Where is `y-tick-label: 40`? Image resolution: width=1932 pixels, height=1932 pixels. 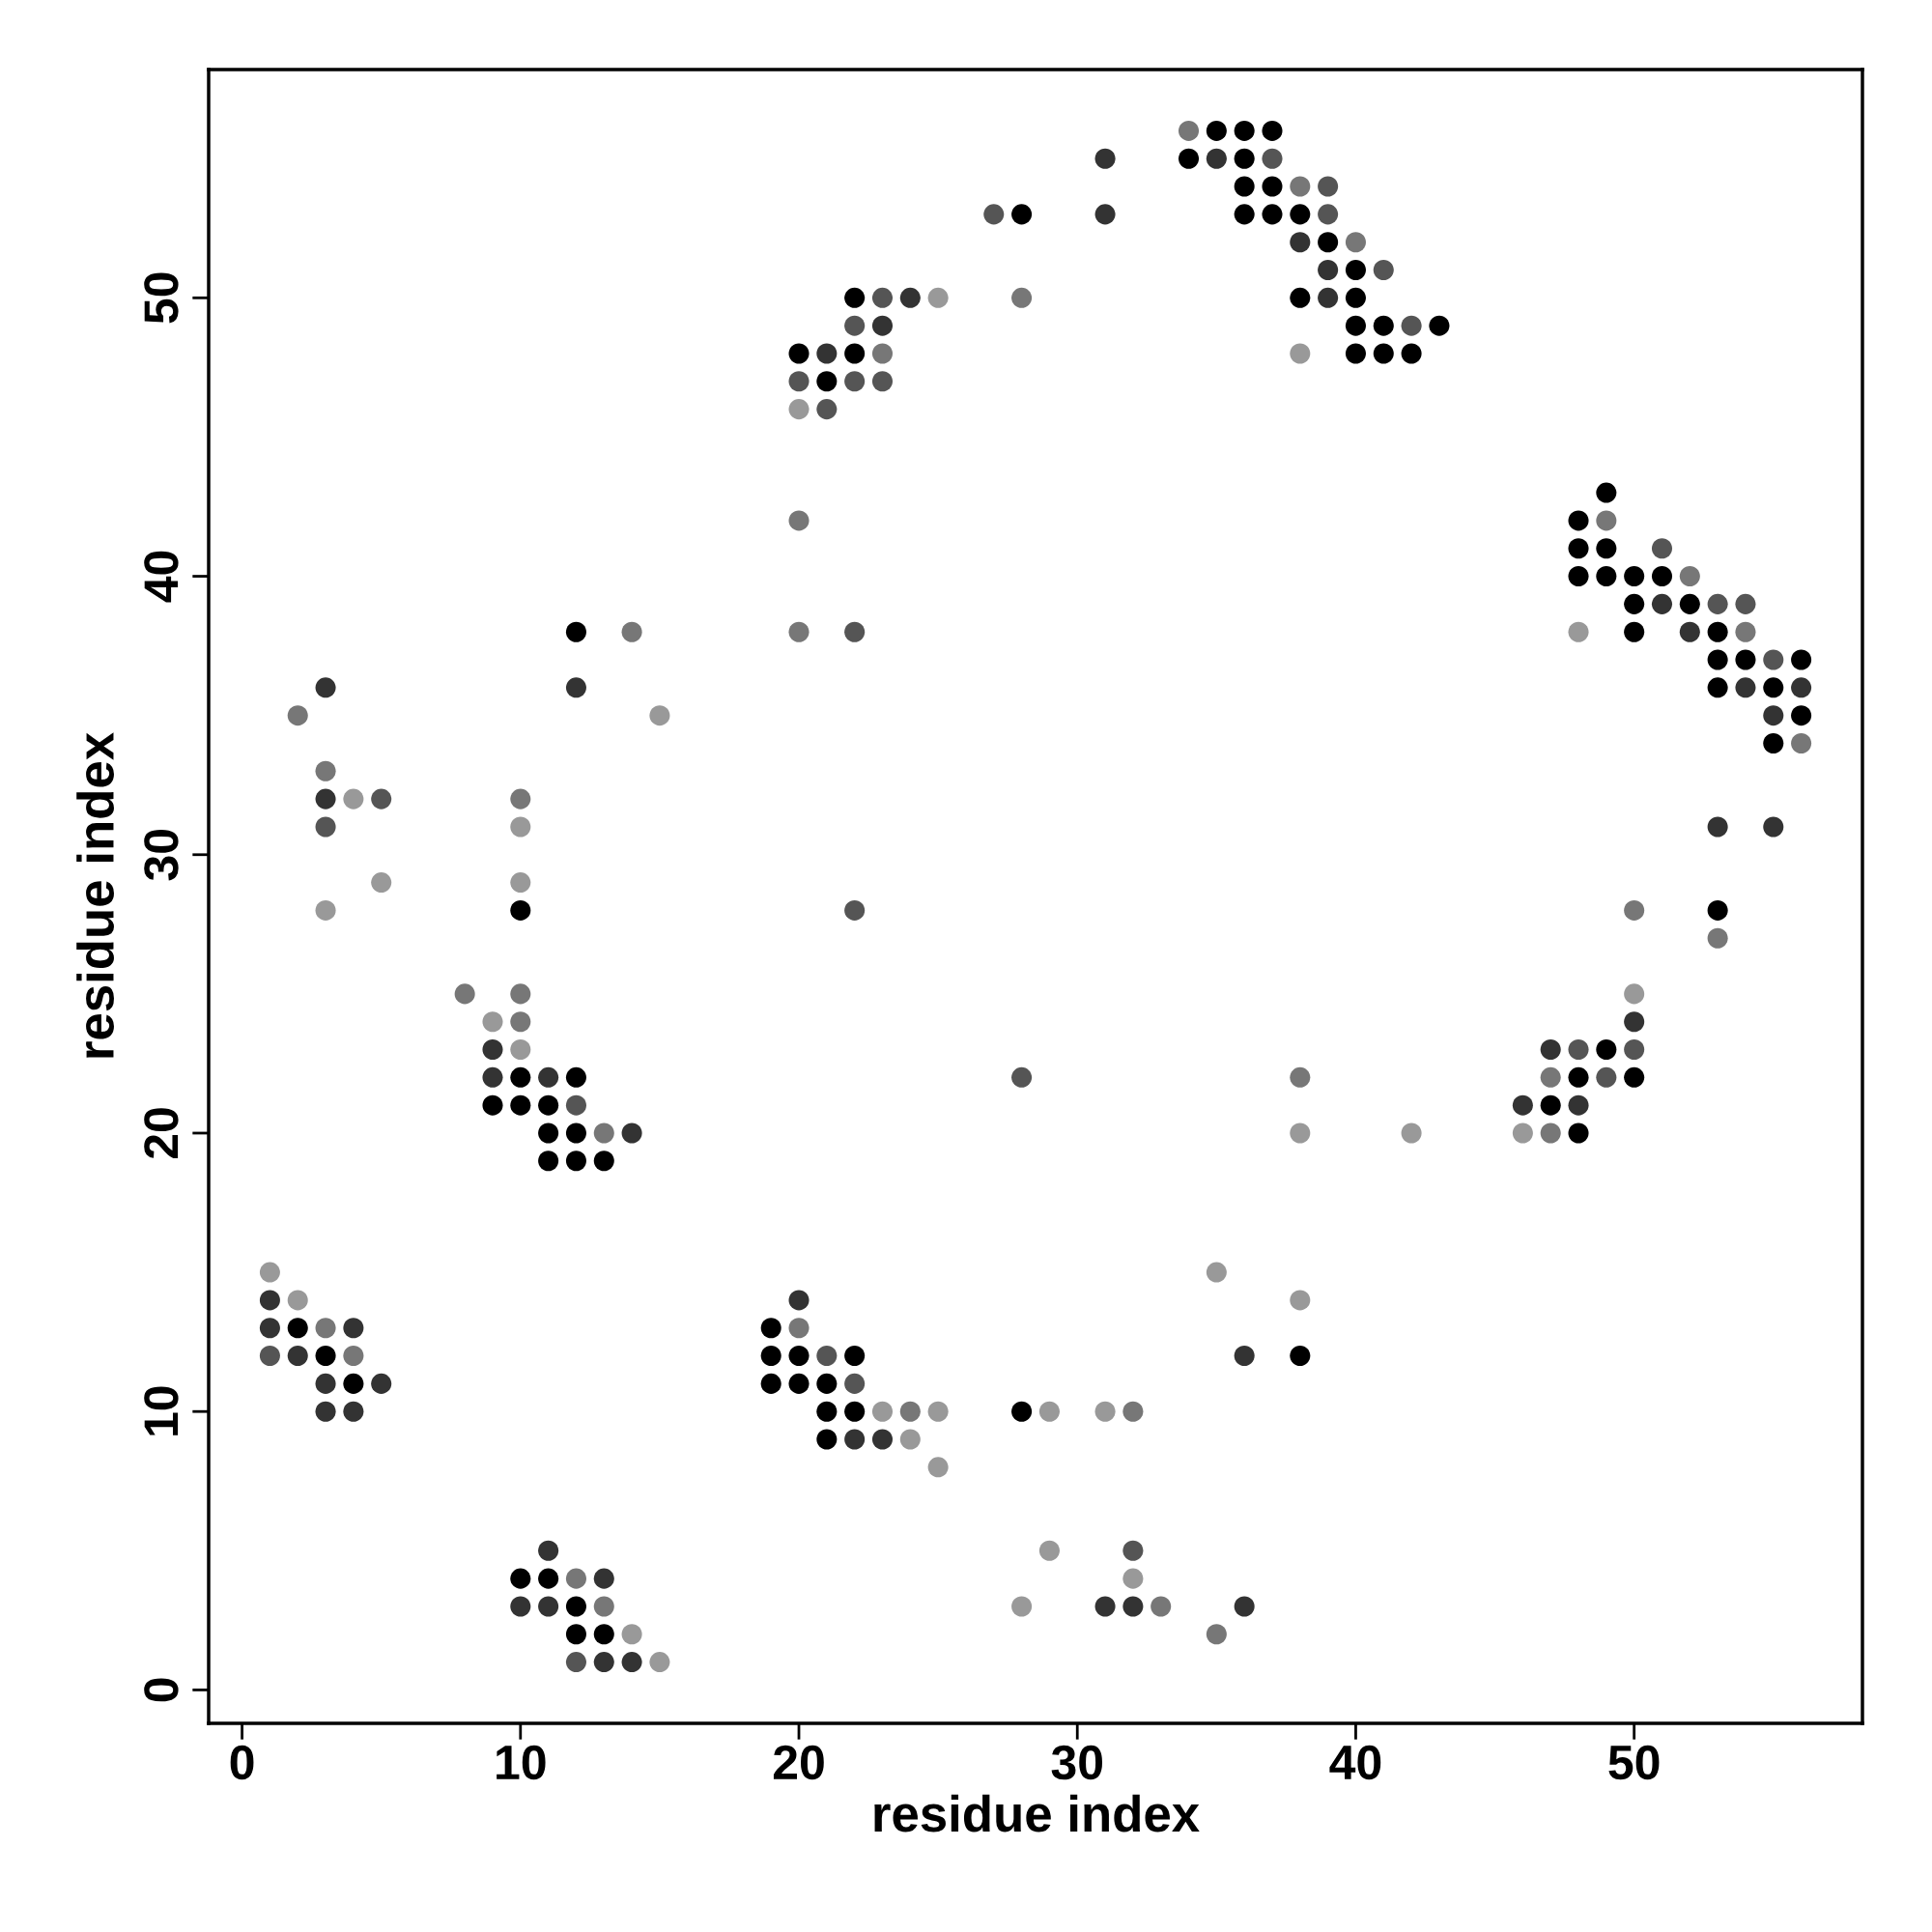 y-tick-label: 40 is located at coordinates (161, 577).